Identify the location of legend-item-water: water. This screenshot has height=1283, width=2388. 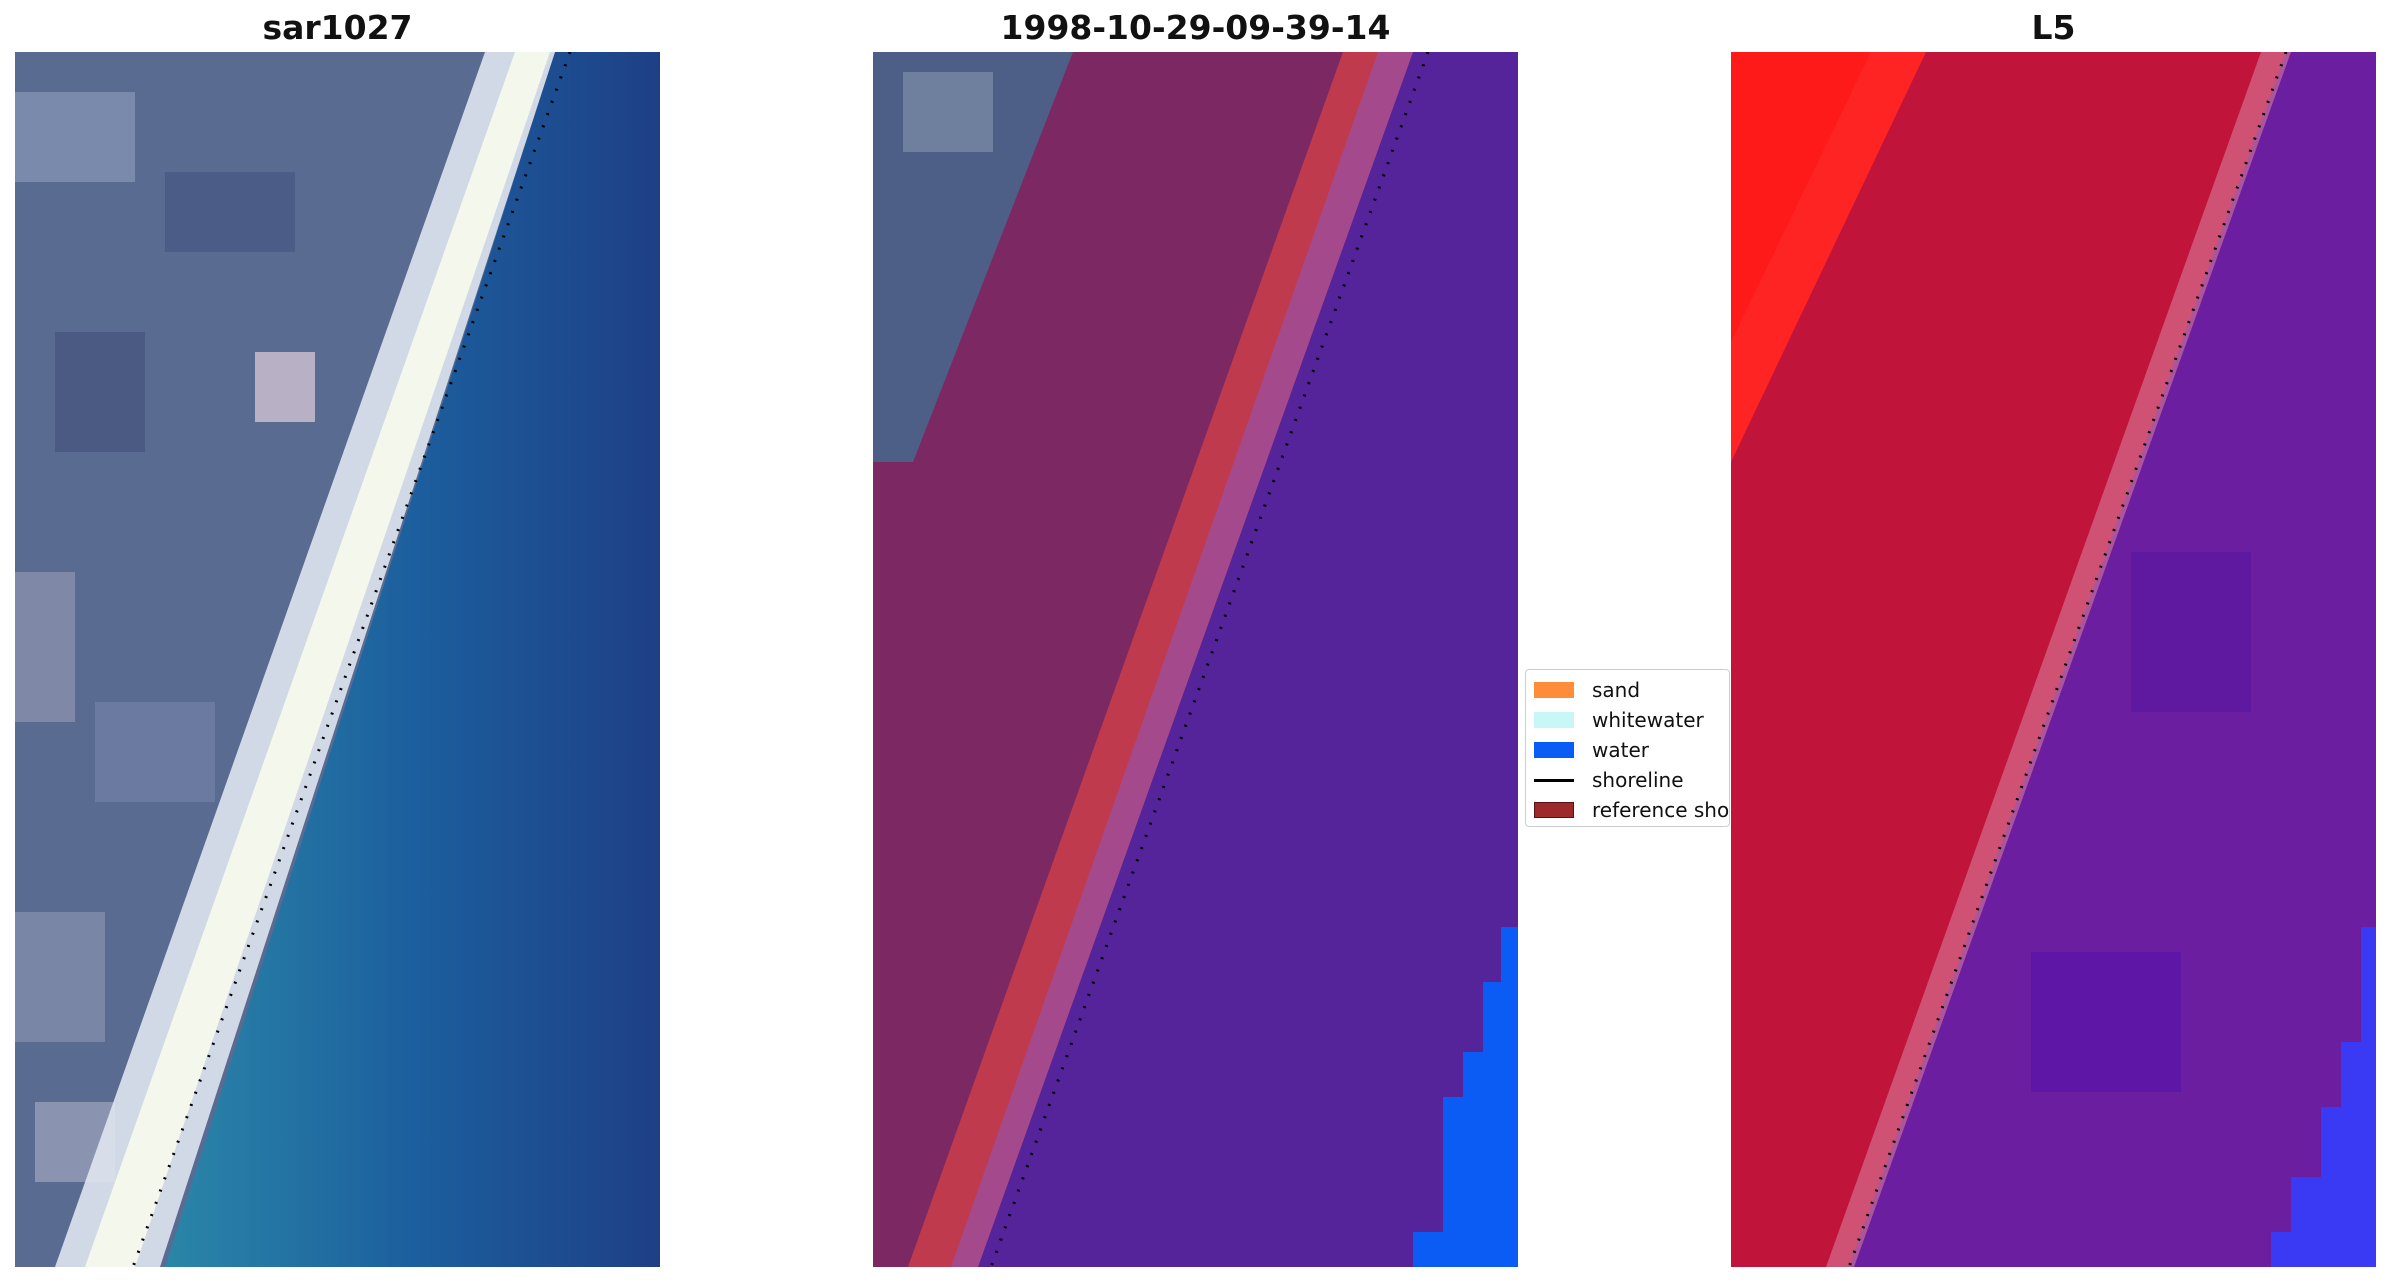
(1591, 750).